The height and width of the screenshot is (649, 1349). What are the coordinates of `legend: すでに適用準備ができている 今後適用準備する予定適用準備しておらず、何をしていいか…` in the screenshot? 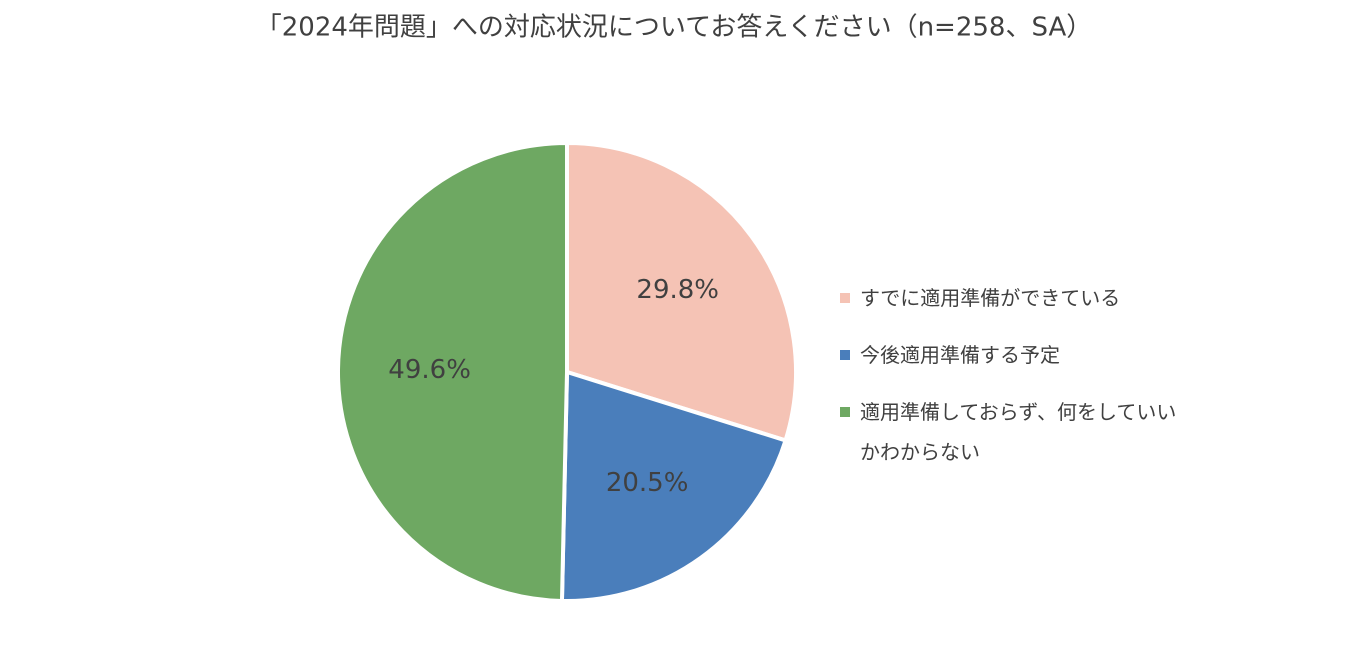 It's located at (1017, 383).